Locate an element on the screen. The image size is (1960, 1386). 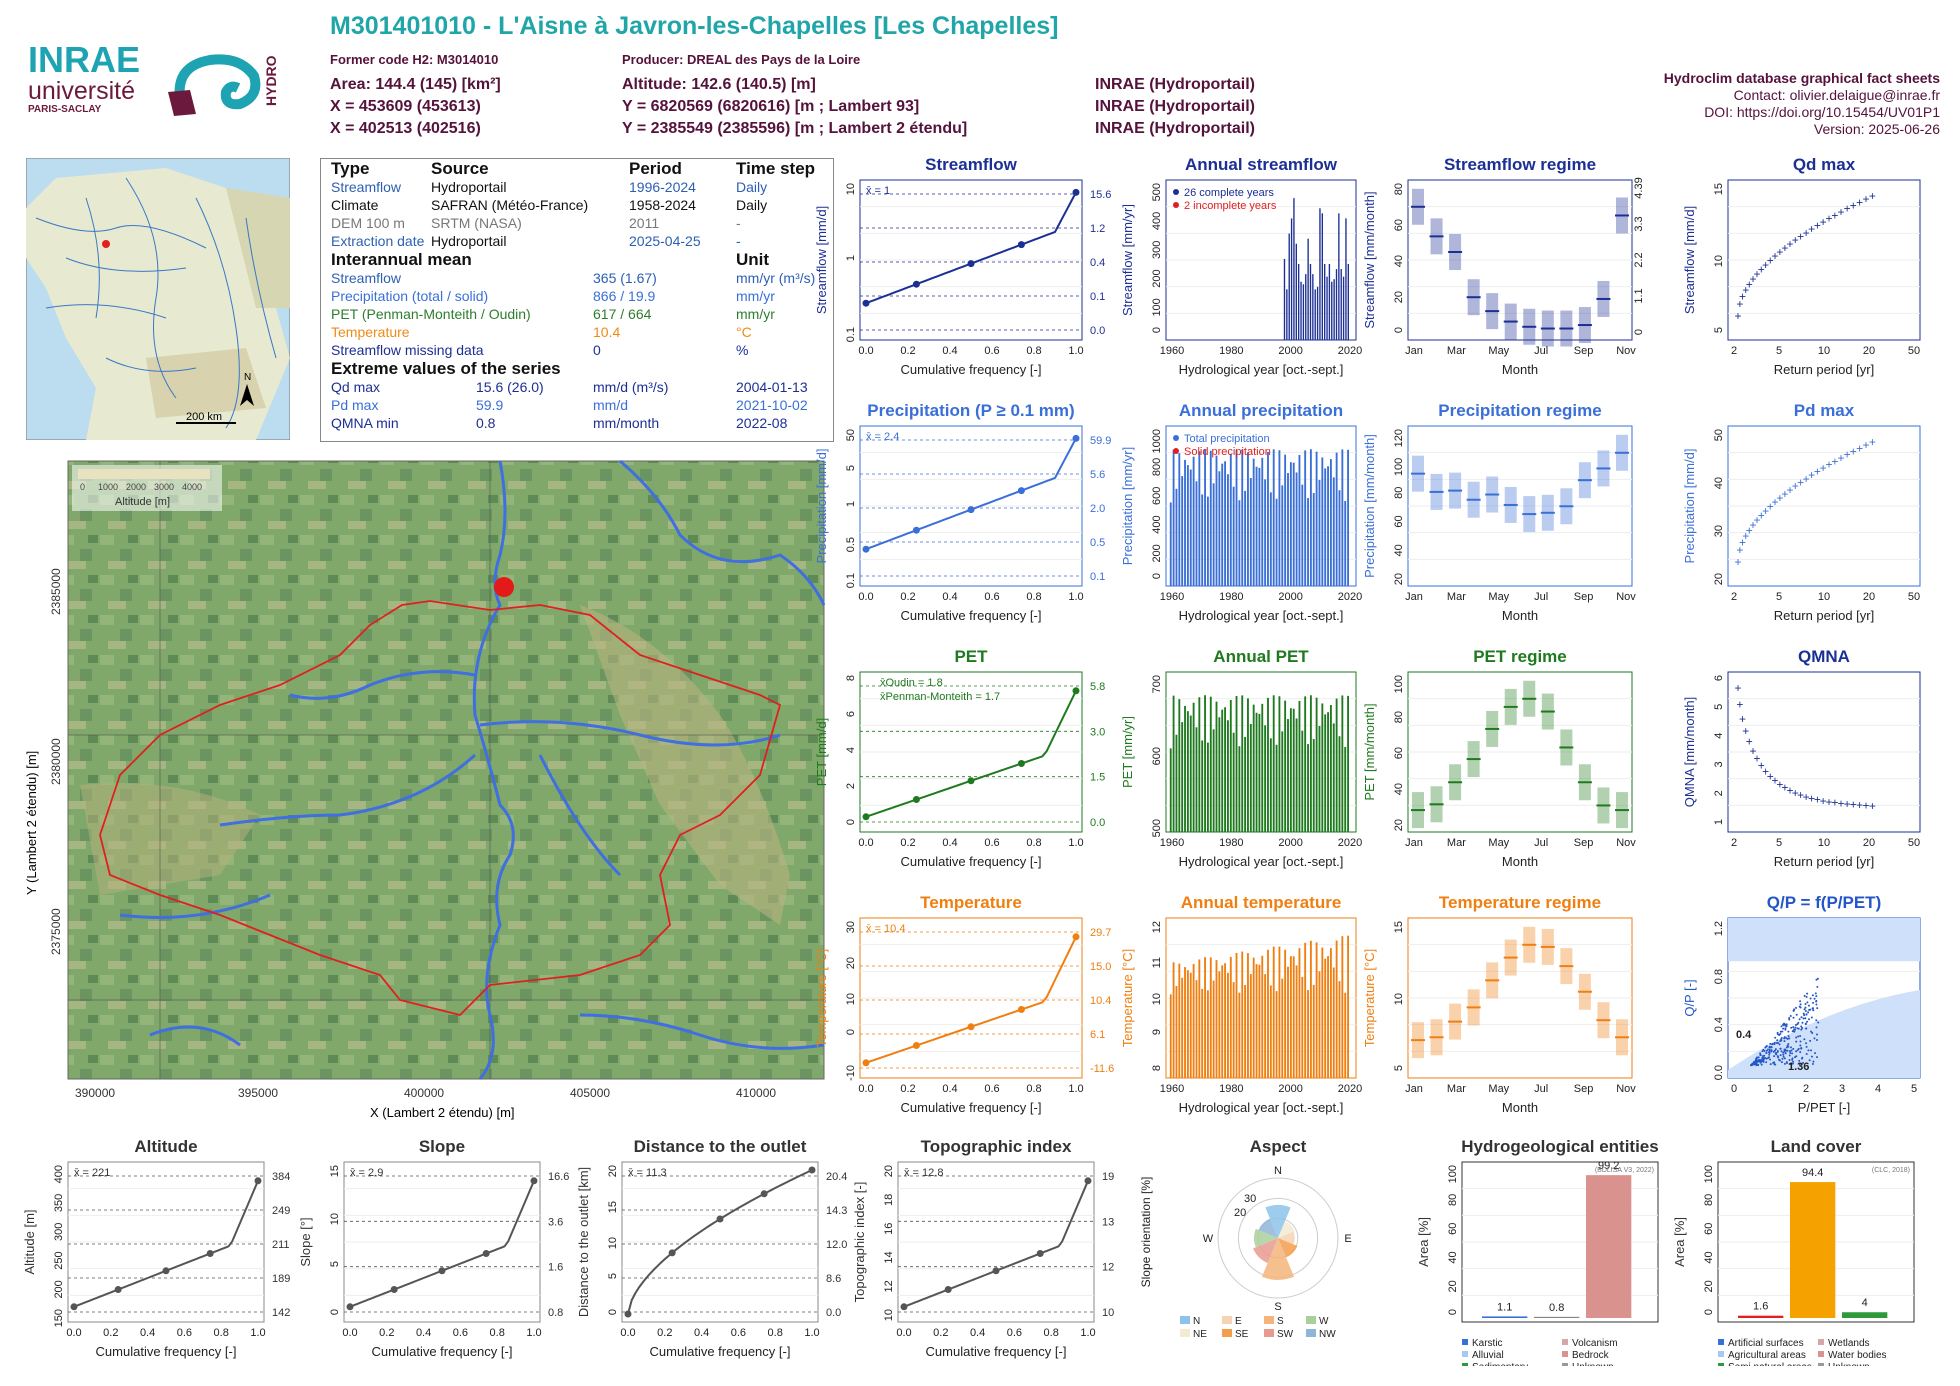
x-tick-label: Sep is located at coordinates (1584, 351).